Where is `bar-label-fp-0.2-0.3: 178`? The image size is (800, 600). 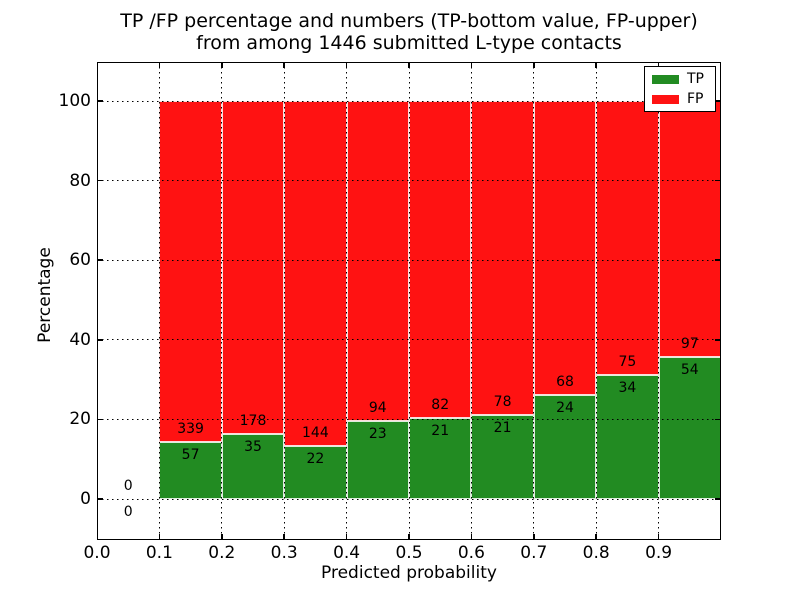 bar-label-fp-0.2-0.3: 178 is located at coordinates (253, 420).